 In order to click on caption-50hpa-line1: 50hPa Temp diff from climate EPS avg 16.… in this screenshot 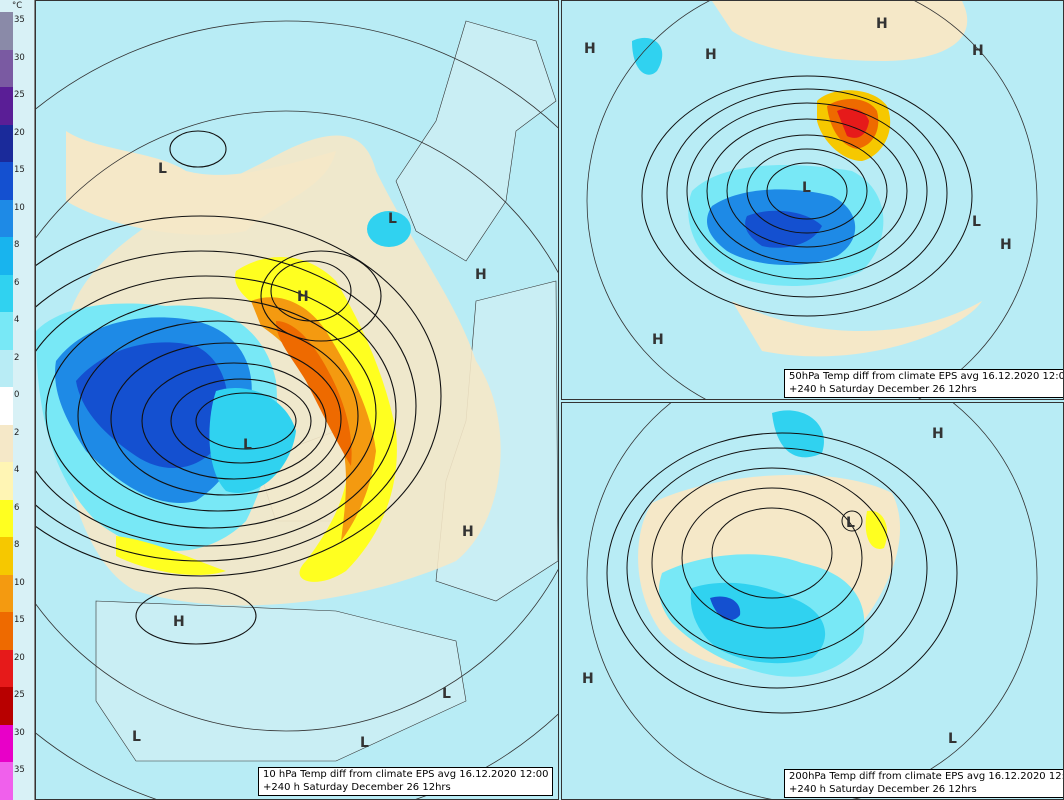, I will do `click(926, 376)`.